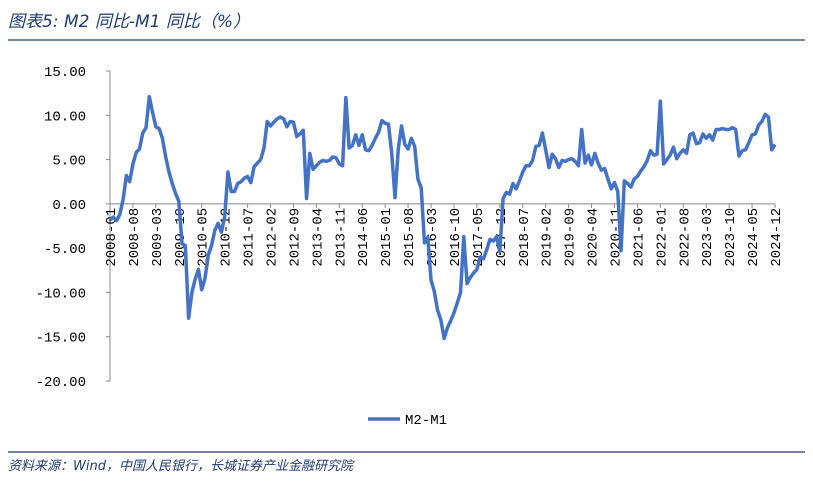  I want to click on x-tick-label: 2020-04, so click(594, 237).